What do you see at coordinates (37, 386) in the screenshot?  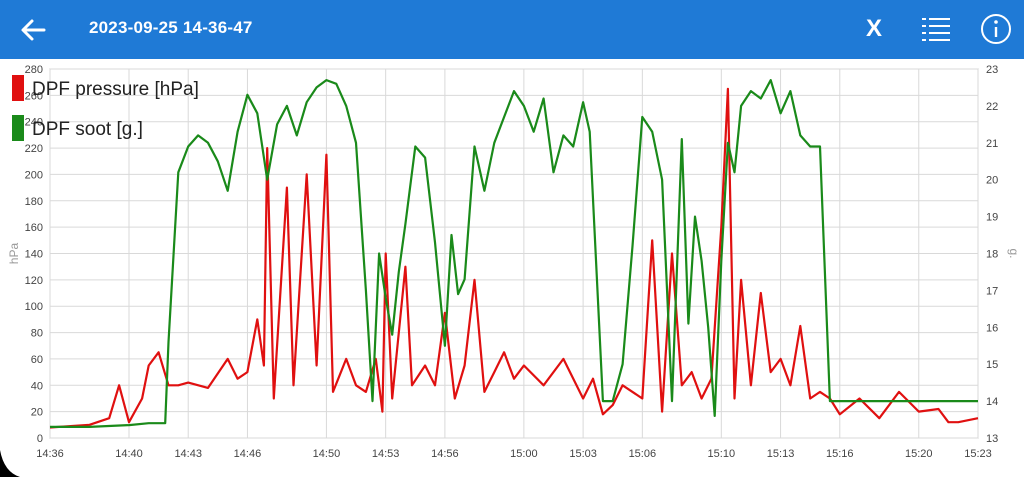 I see `y-left-tick-label: 40` at bounding box center [37, 386].